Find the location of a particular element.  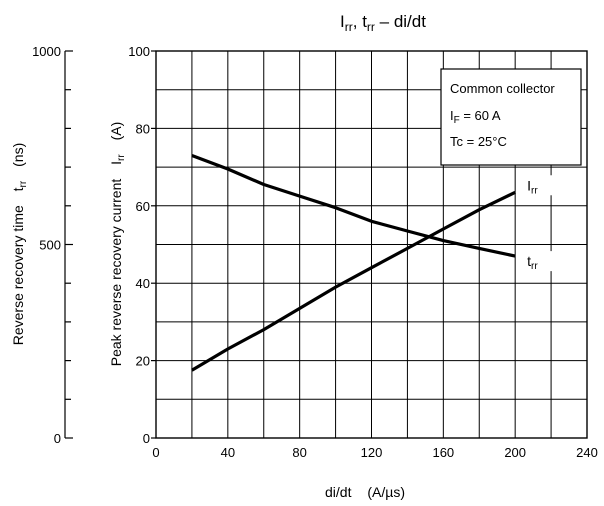

y-inner-tick-label: 60 is located at coordinates (143, 206).